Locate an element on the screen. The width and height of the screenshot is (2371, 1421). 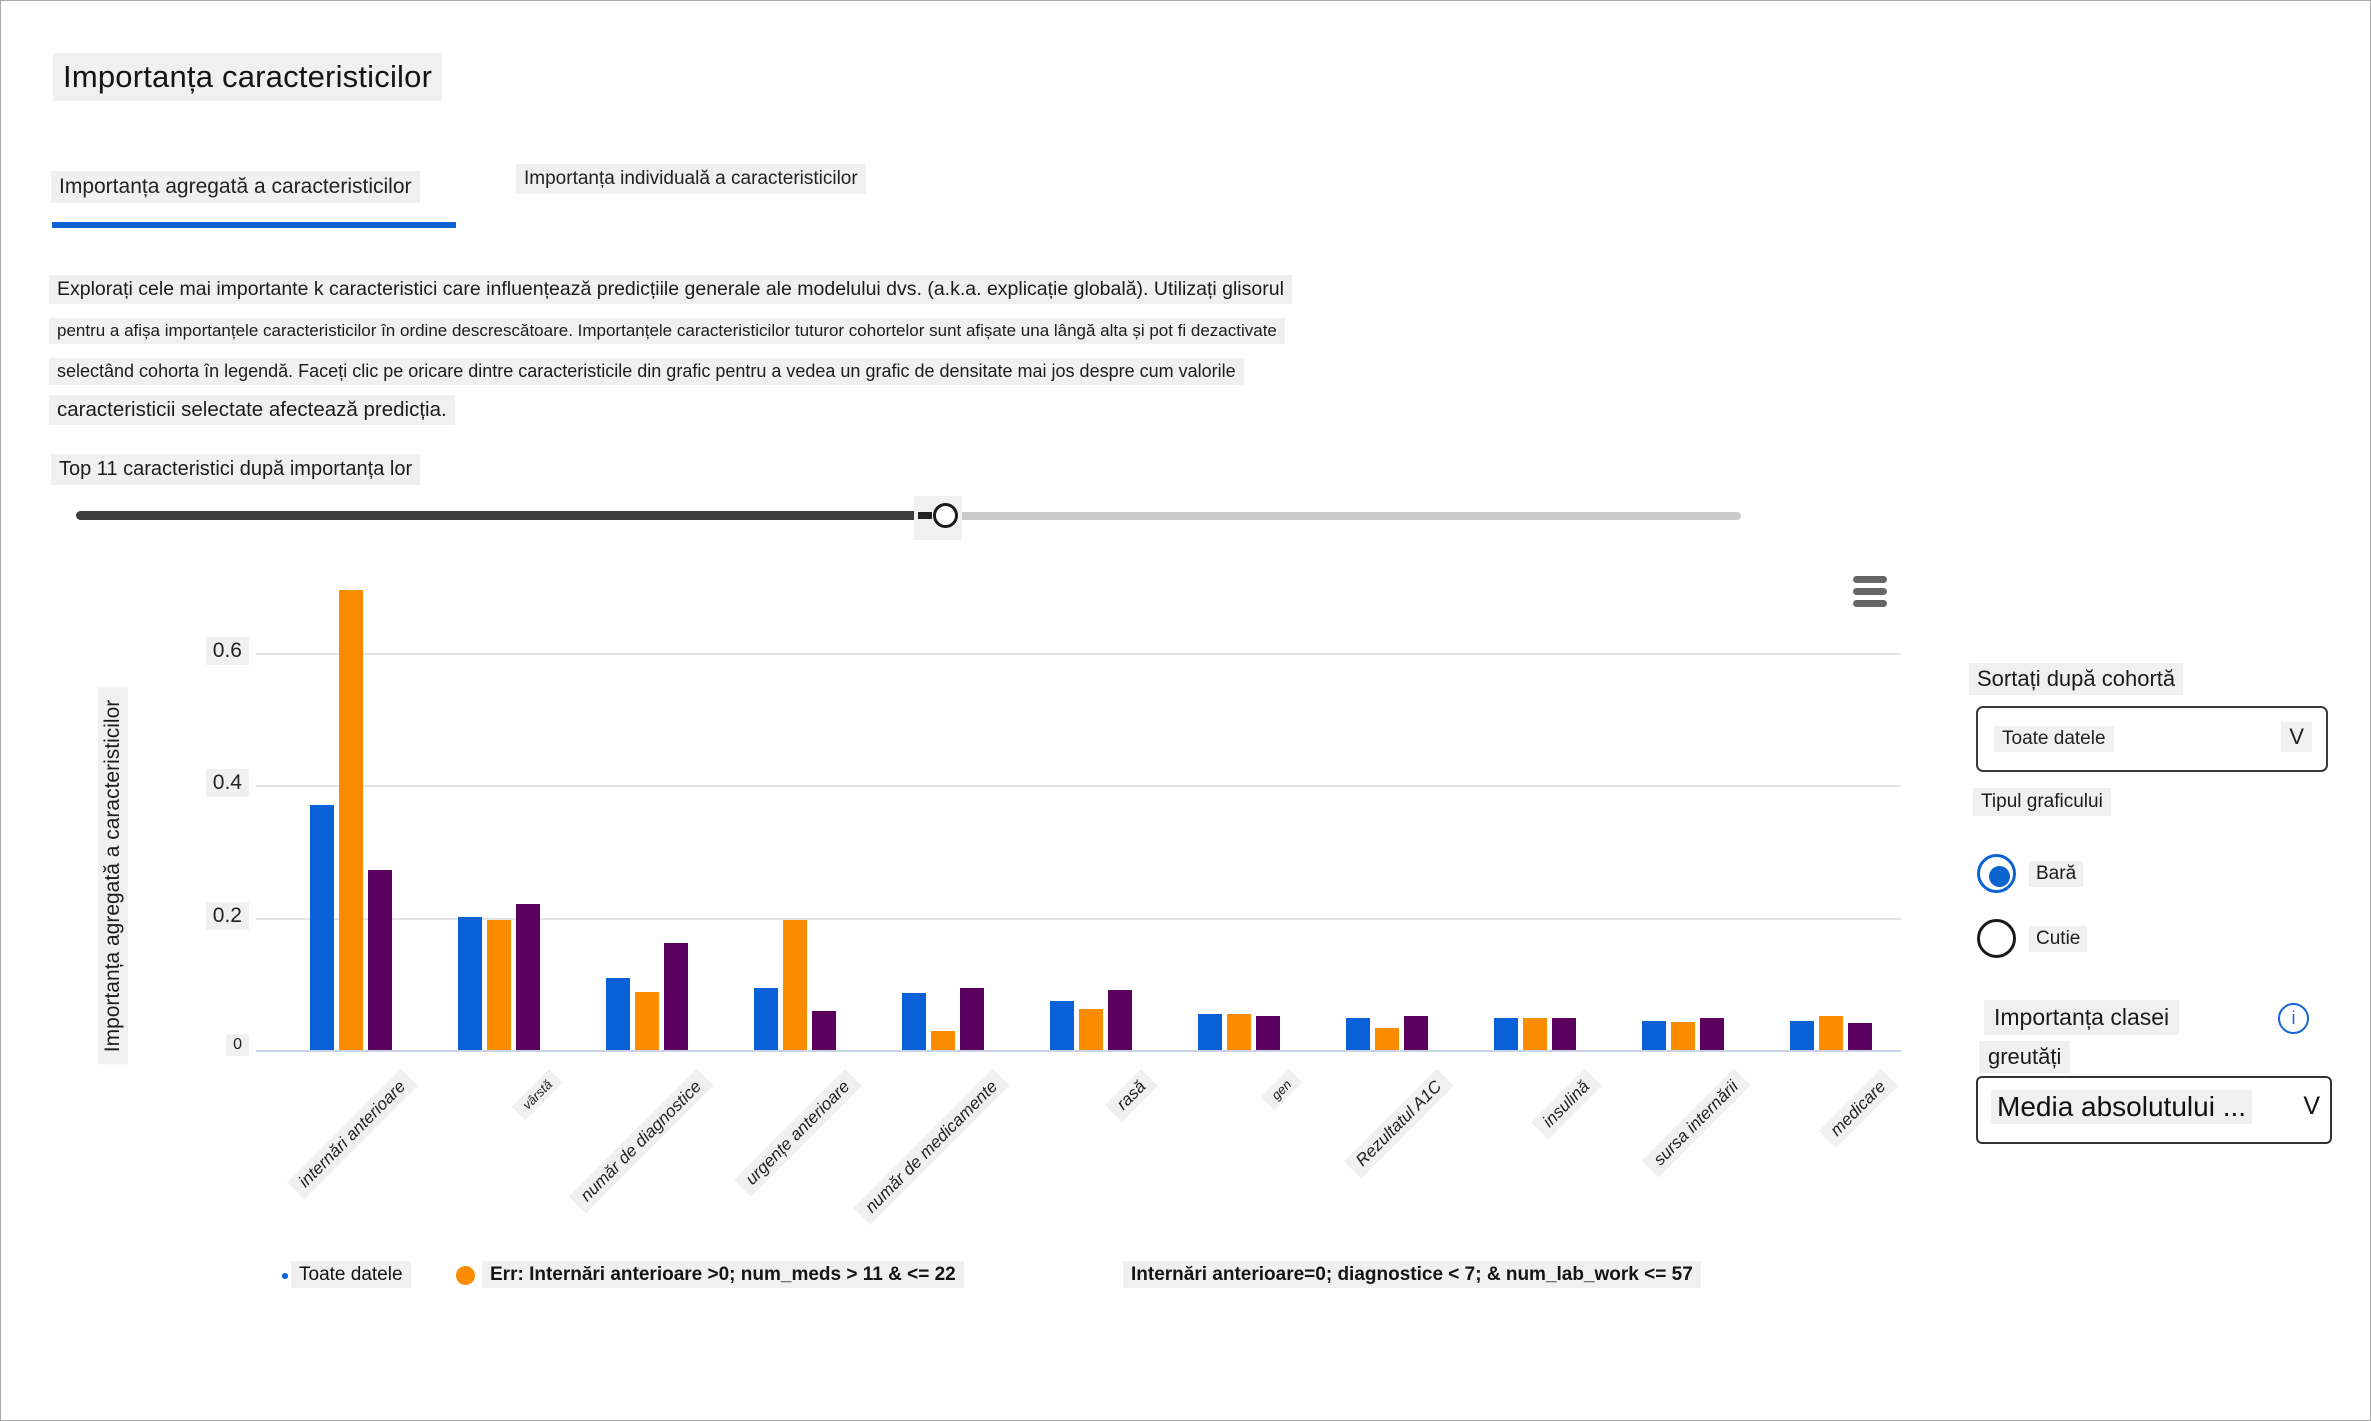
bar-series2-urgențe anterioare is located at coordinates (795, 985).